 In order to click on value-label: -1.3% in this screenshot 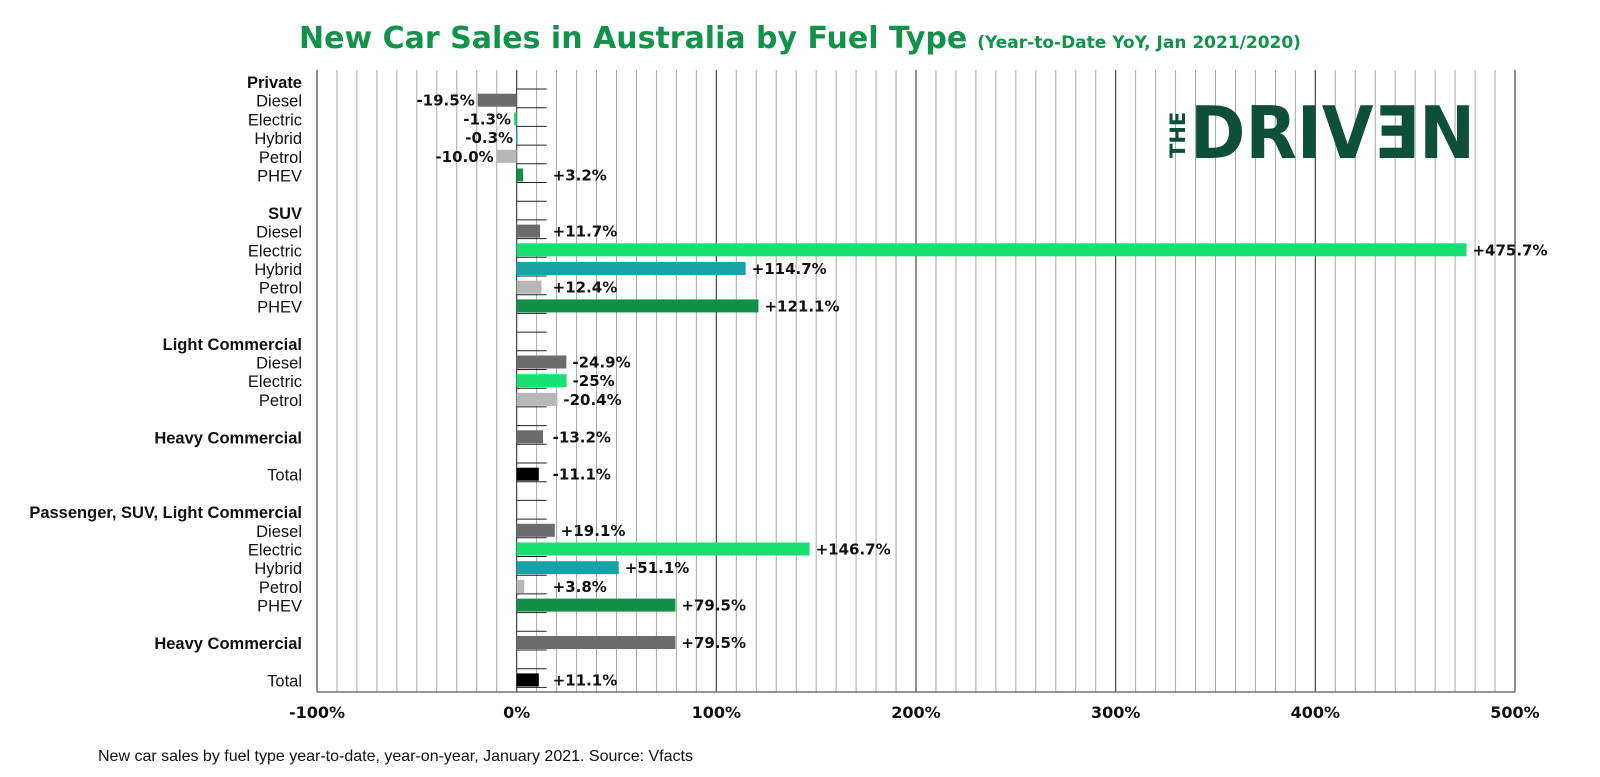, I will do `click(487, 119)`.